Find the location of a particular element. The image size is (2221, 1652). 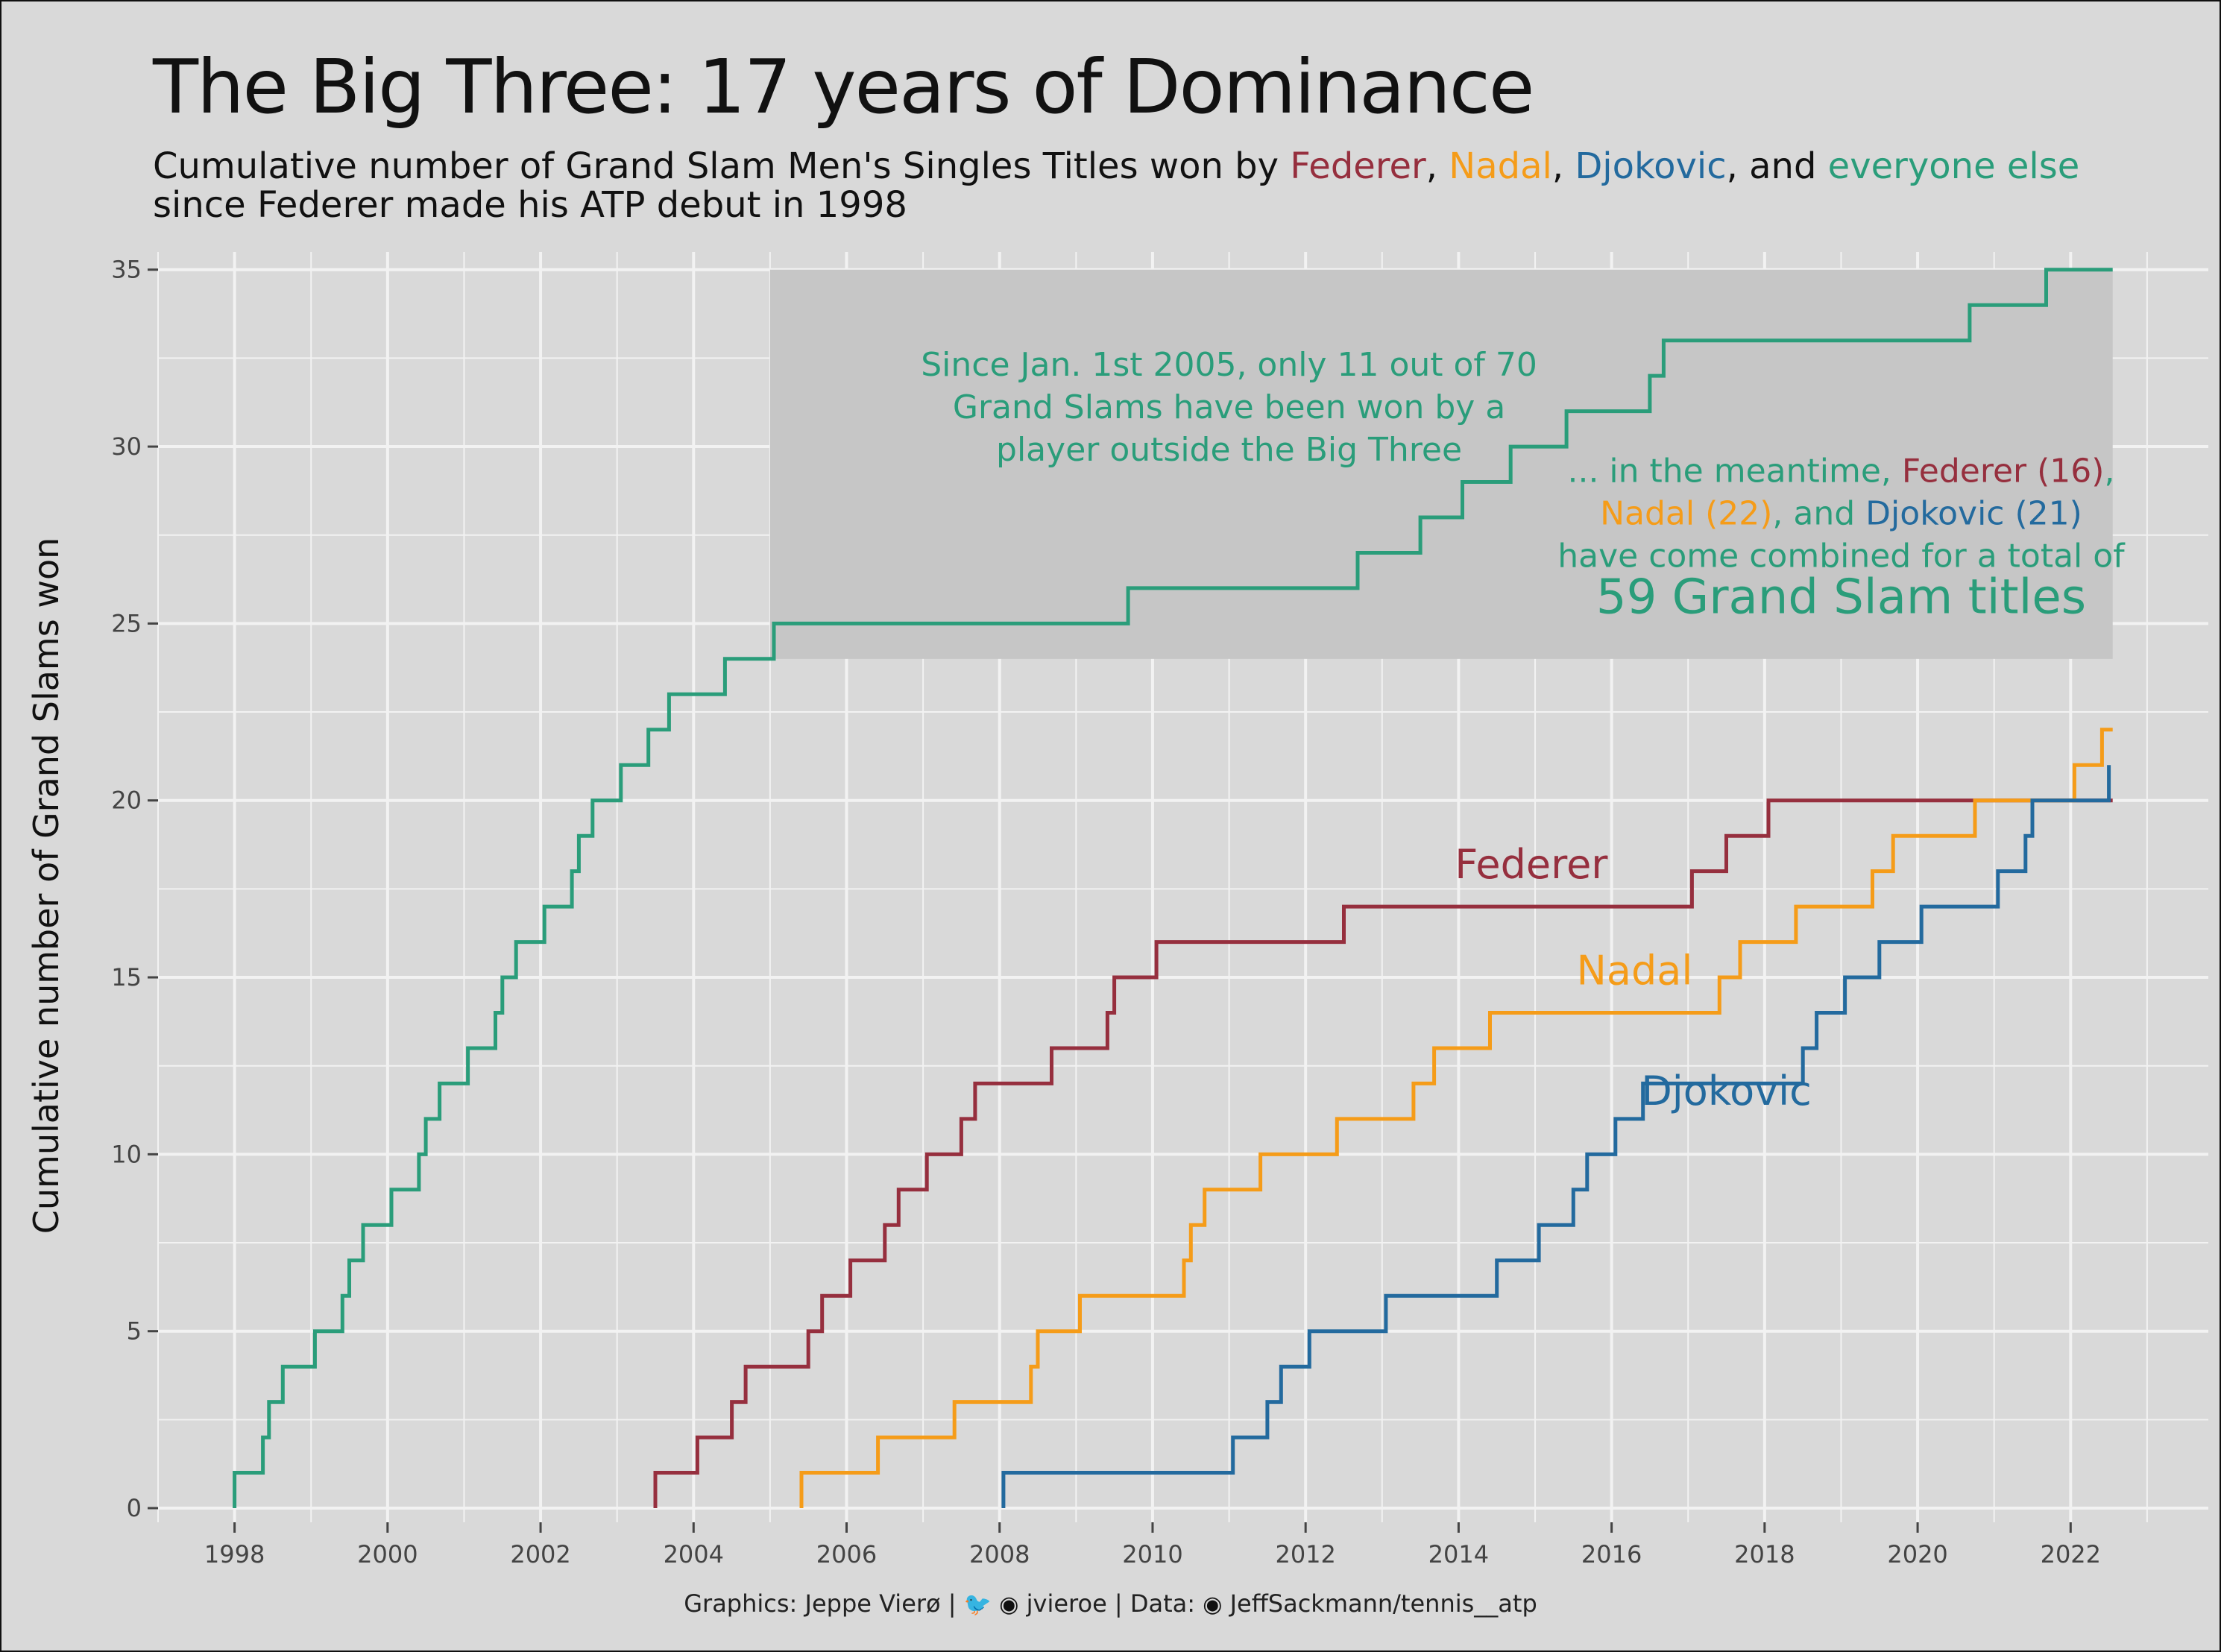

annotation-segment: Djokovic (21) is located at coordinates (1973, 514).